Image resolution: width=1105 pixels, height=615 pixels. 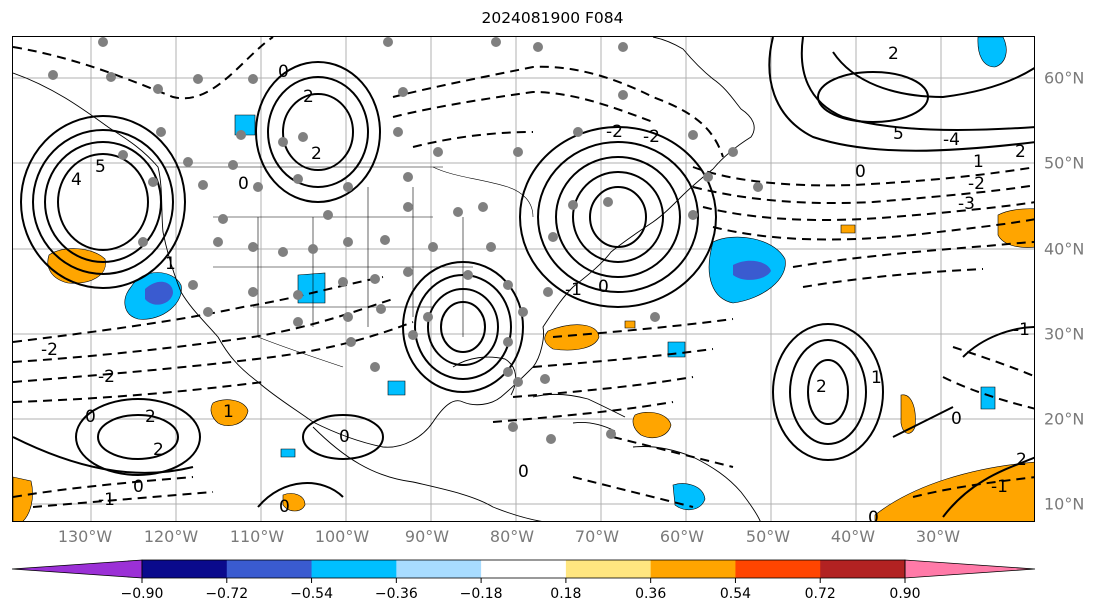 I want to click on colorbar, so click(x=523, y=571).